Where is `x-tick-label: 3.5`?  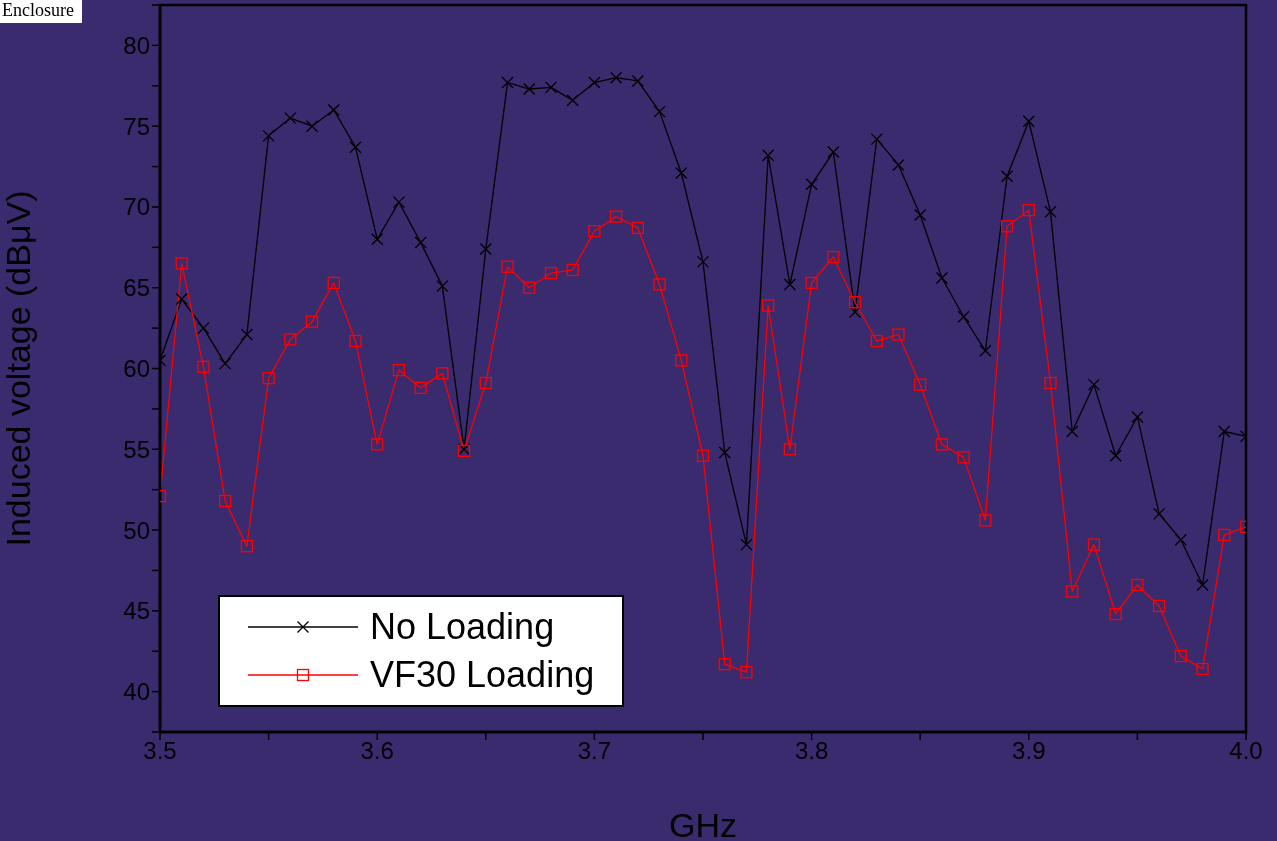
x-tick-label: 3.5 is located at coordinates (160, 751).